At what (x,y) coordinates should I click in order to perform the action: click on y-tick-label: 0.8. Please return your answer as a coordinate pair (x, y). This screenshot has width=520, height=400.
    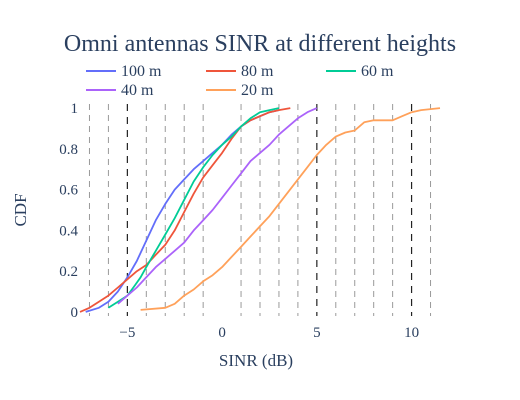
    Looking at the image, I should click on (68, 150).